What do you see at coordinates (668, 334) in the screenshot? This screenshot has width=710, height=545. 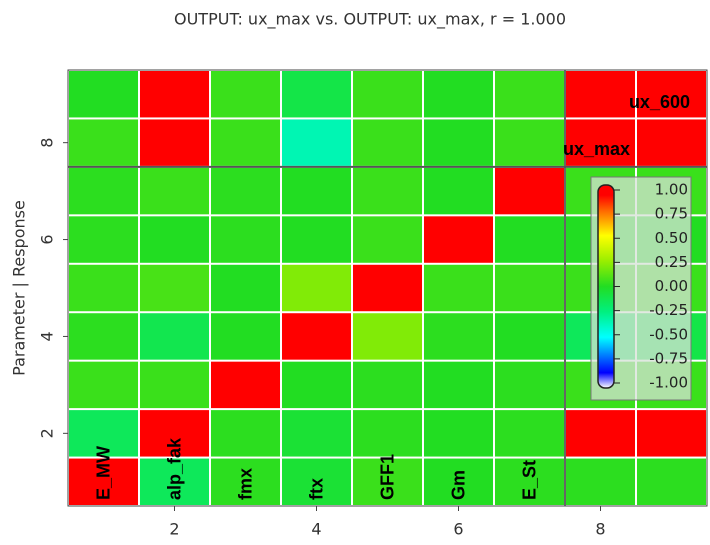 I see `colorbar-tick-label: -0.50` at bounding box center [668, 334].